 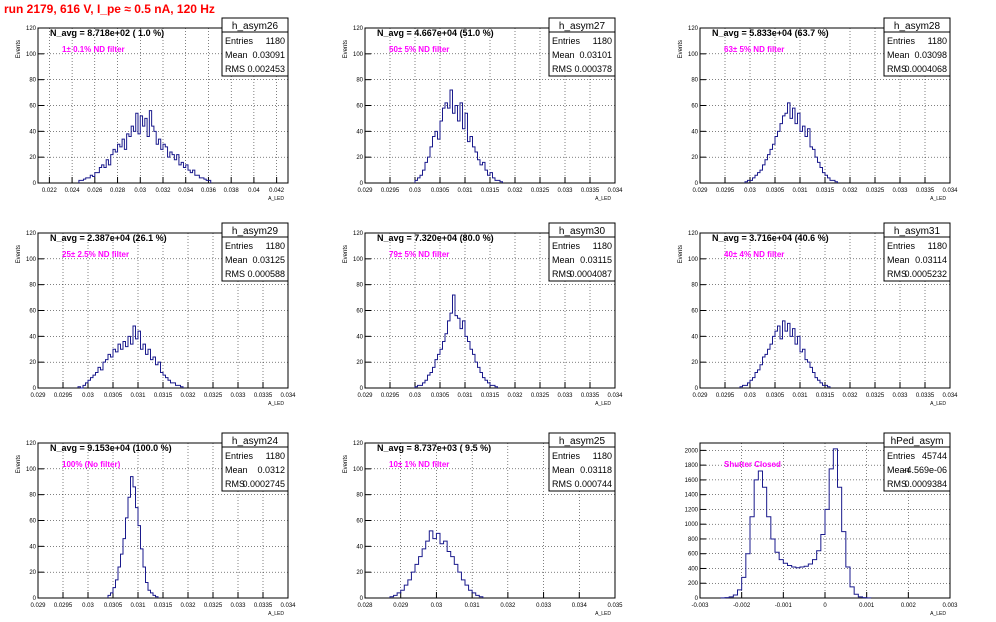 I want to click on filter-note: 79± 5% ND filter, so click(x=419, y=254).